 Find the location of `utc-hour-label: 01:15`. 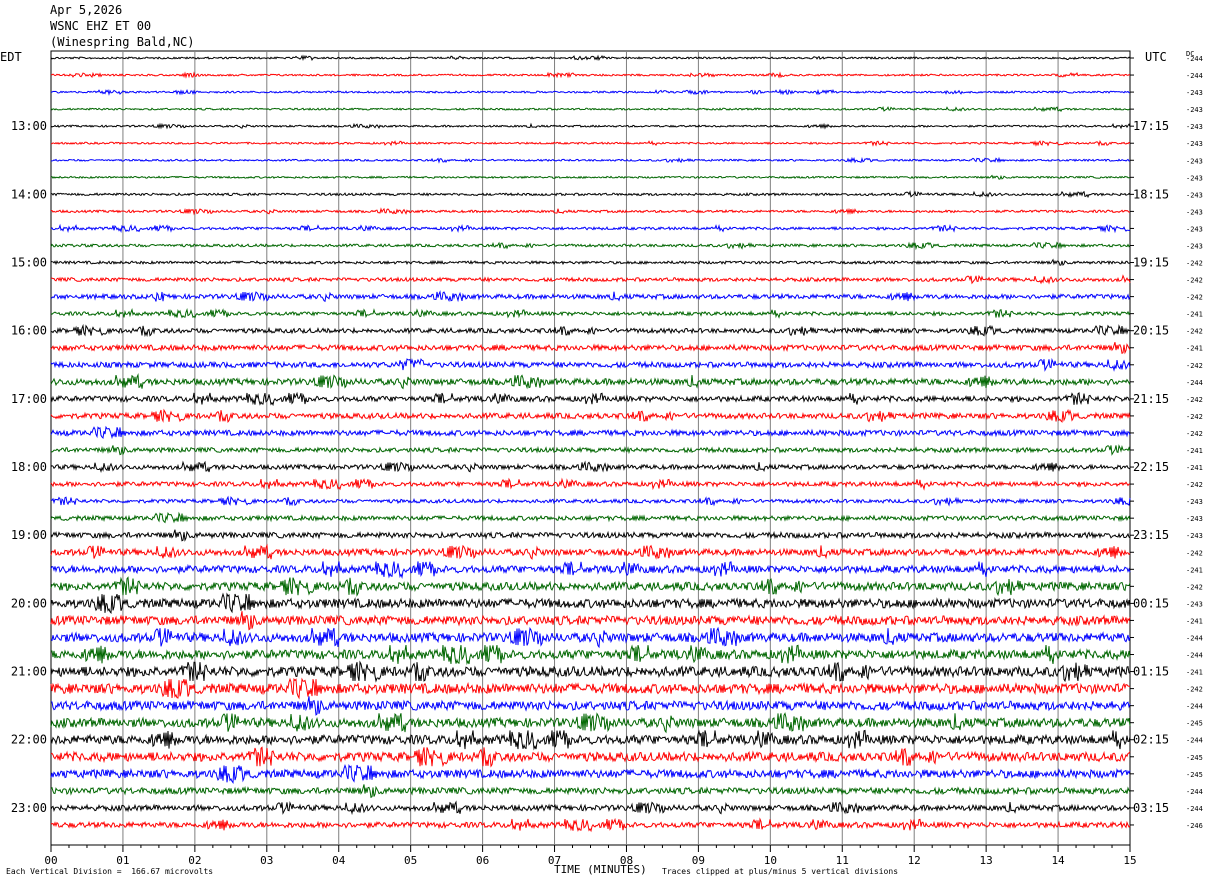

utc-hour-label: 01:15 is located at coordinates (1151, 672).